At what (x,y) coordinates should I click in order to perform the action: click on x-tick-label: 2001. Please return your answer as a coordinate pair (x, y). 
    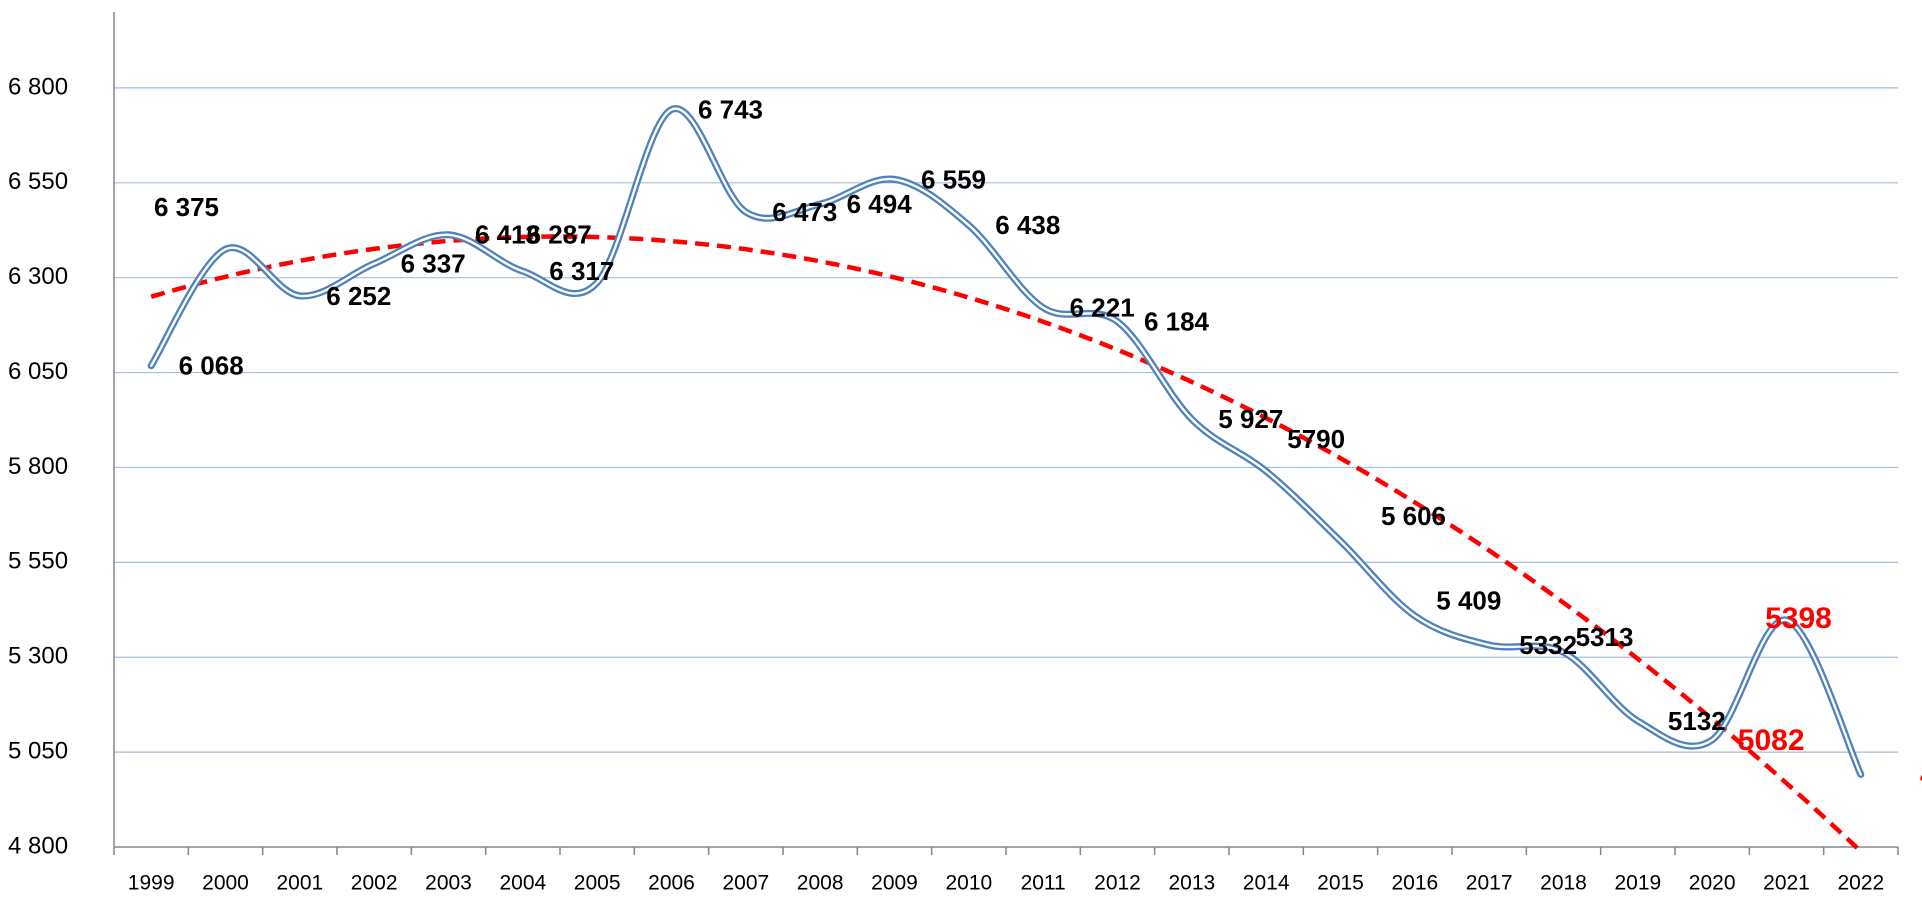
    Looking at the image, I should click on (299, 883).